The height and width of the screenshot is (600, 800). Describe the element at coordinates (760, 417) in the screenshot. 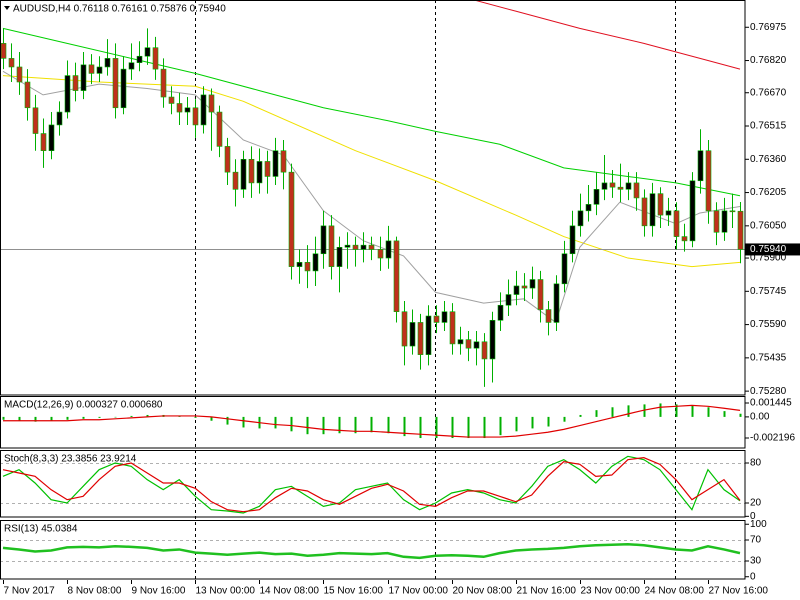

I see `y-tick-label: 0.00` at that location.